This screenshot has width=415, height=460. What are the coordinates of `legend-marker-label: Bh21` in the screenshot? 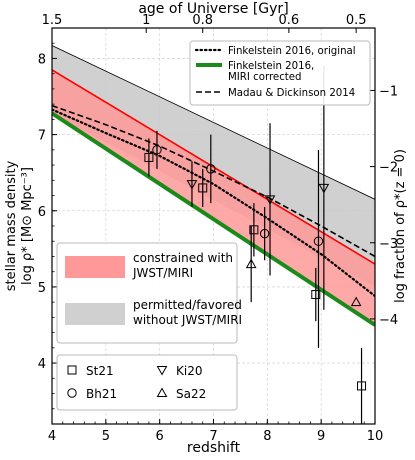 It's located at (101, 394).